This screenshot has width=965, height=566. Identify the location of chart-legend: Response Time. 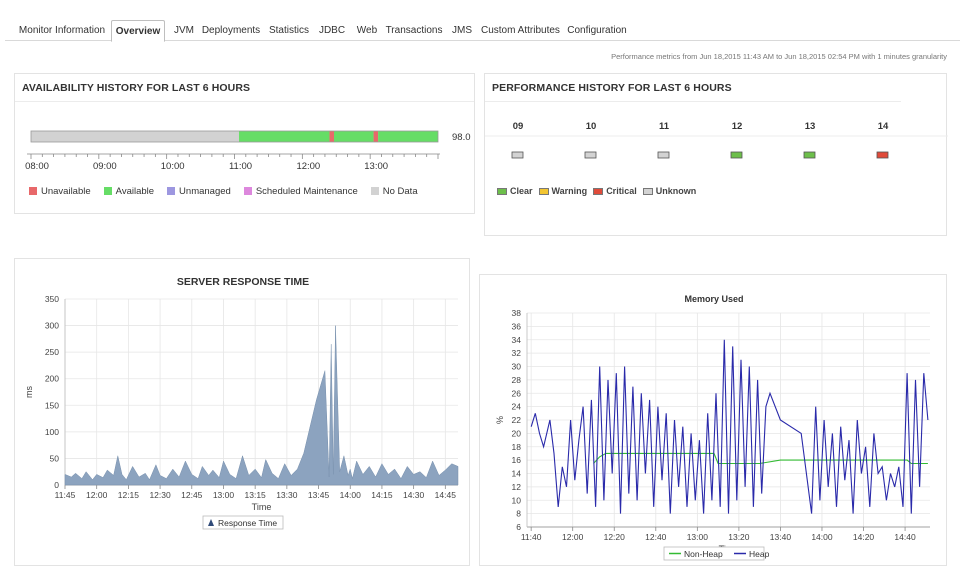
(243, 522).